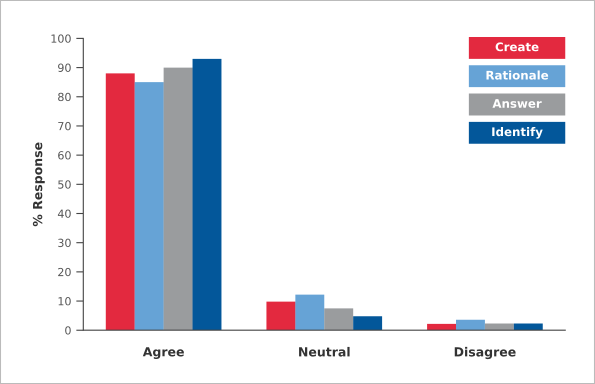  What do you see at coordinates (61, 38) in the screenshot?
I see `y-tick-label: 100` at bounding box center [61, 38].